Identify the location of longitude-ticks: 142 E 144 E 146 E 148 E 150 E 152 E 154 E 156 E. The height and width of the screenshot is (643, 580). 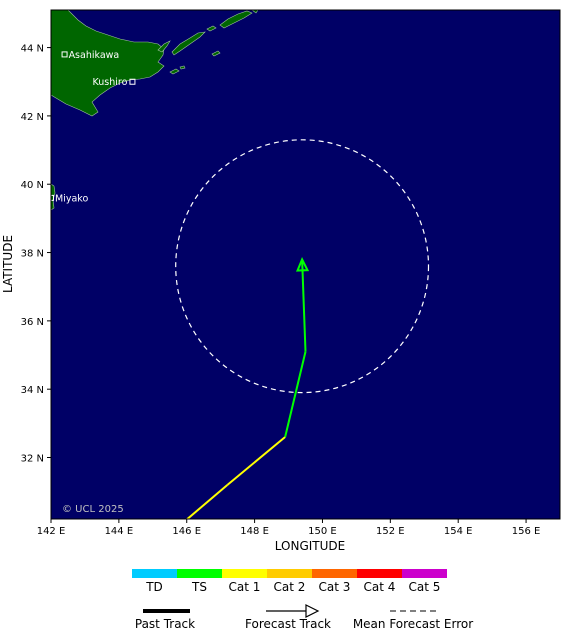
(289, 528).